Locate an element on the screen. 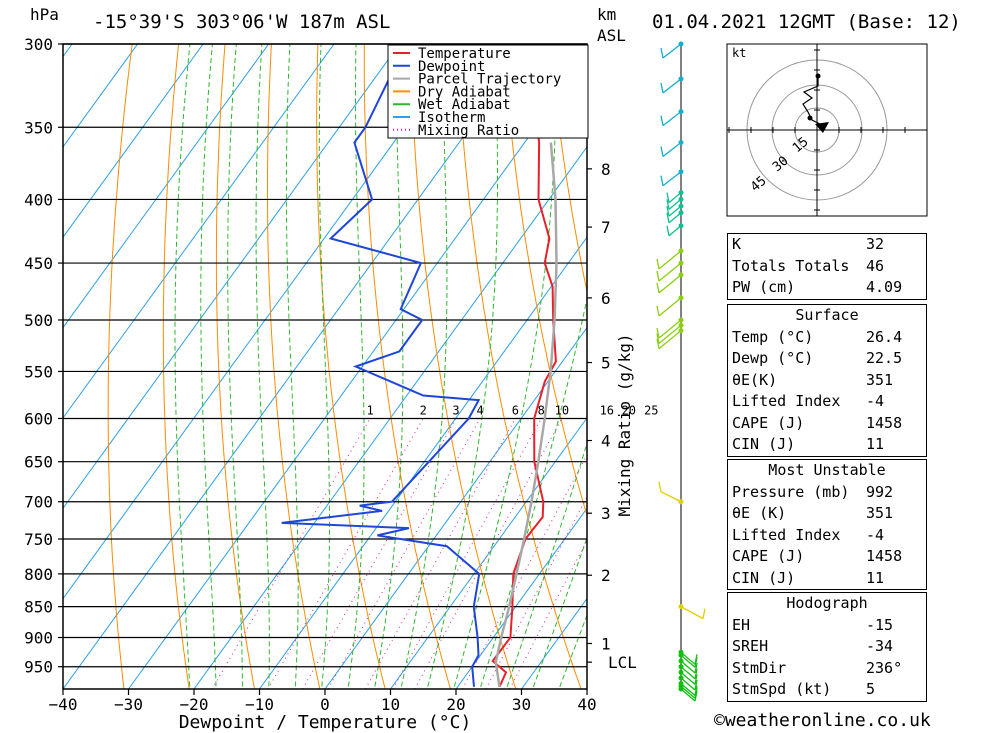  temperature-tick-label: −40 is located at coordinates (63, 704).